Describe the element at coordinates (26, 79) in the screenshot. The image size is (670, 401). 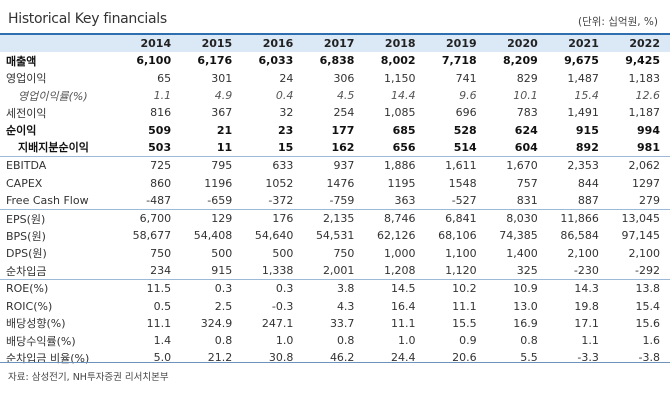
I see `row-label: 영업이익` at that location.